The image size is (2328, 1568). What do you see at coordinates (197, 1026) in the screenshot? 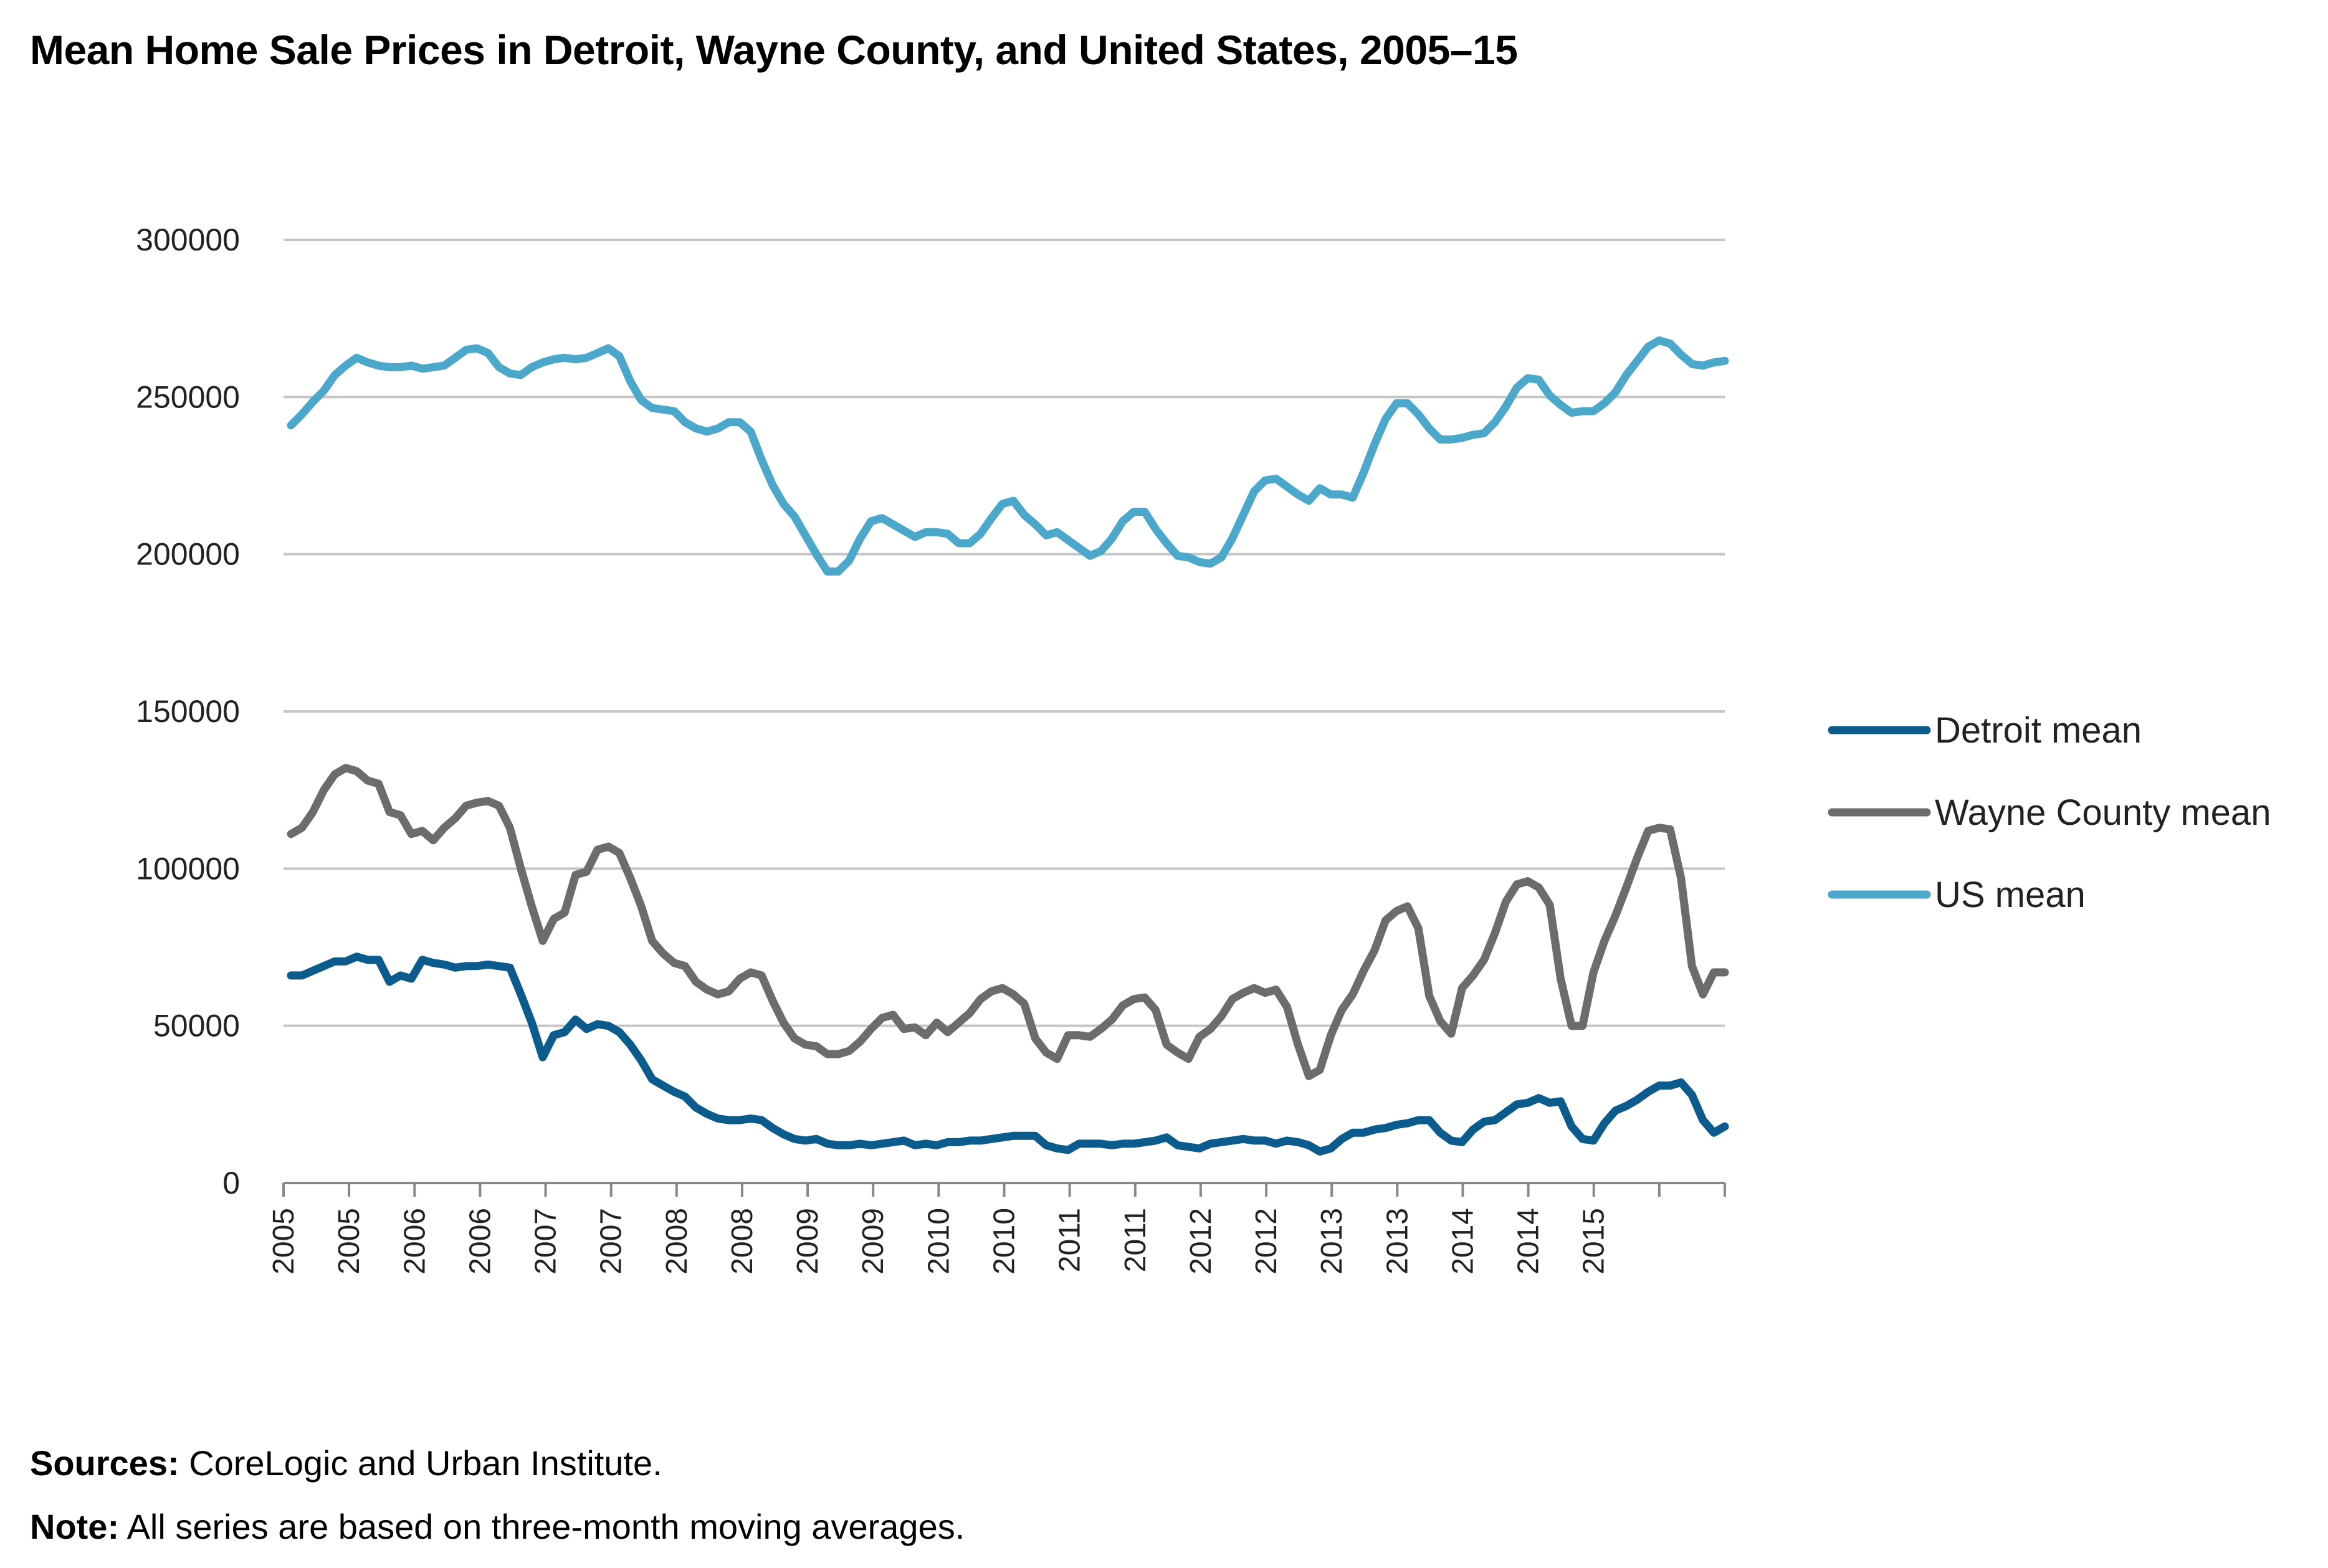
I see `y-tick-label: 50000` at bounding box center [197, 1026].